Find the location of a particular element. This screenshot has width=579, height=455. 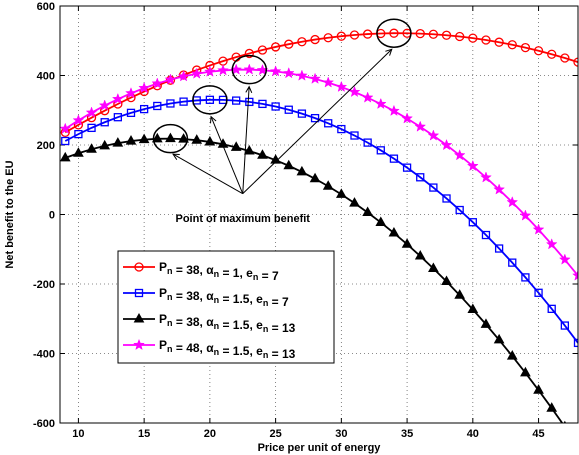

annotation-label: Point of maximum benefit is located at coordinates (243, 219).